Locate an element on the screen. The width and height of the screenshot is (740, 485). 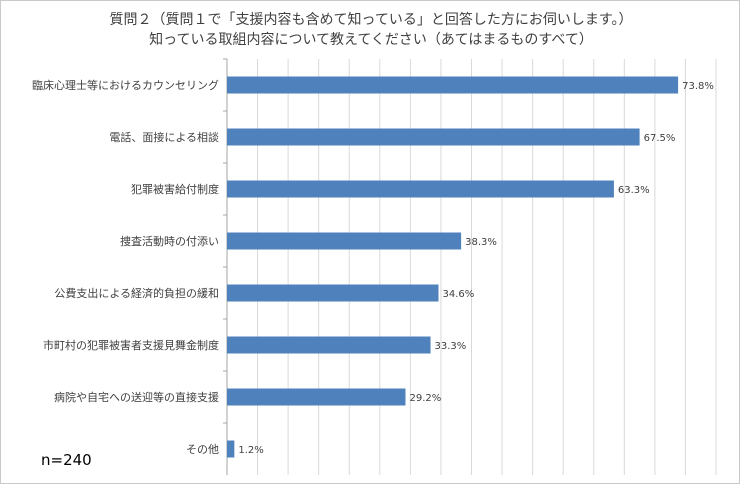
category-label: 電話、面接による相談 is located at coordinates (164, 137).